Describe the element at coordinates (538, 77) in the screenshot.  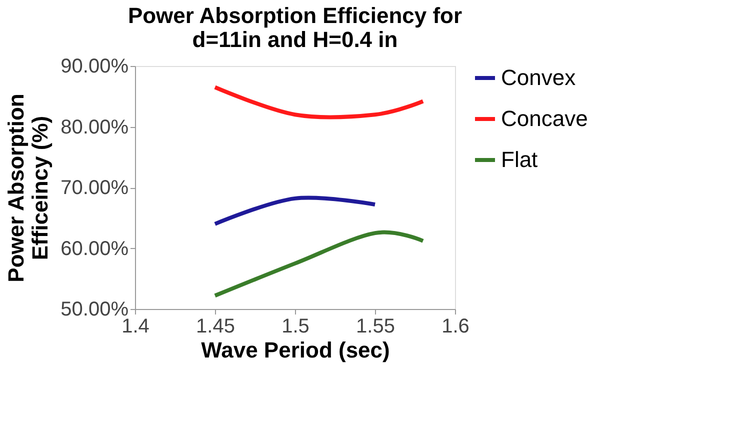
I see `legend-label: Convex` at that location.